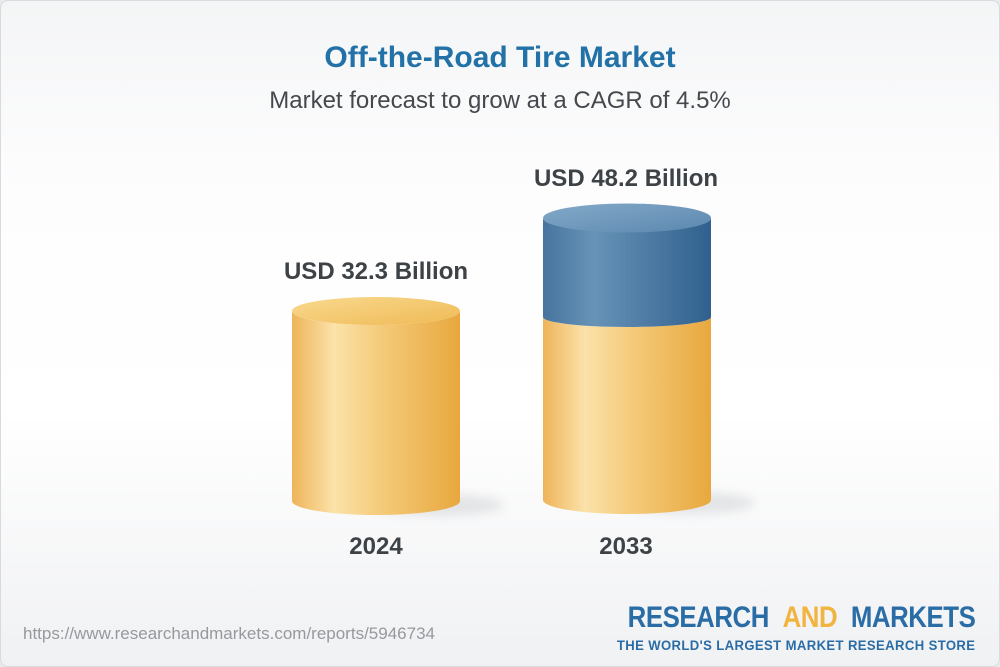 The height and width of the screenshot is (667, 1000). I want to click on logo-wordmark: RESEARCH AND MARKETS, so click(801, 618).